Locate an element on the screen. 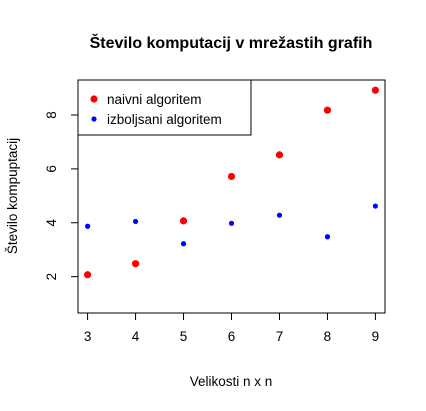 The height and width of the screenshot is (411, 426). legend: naivni algoritem izboljsani algoritem is located at coordinates (164, 107).